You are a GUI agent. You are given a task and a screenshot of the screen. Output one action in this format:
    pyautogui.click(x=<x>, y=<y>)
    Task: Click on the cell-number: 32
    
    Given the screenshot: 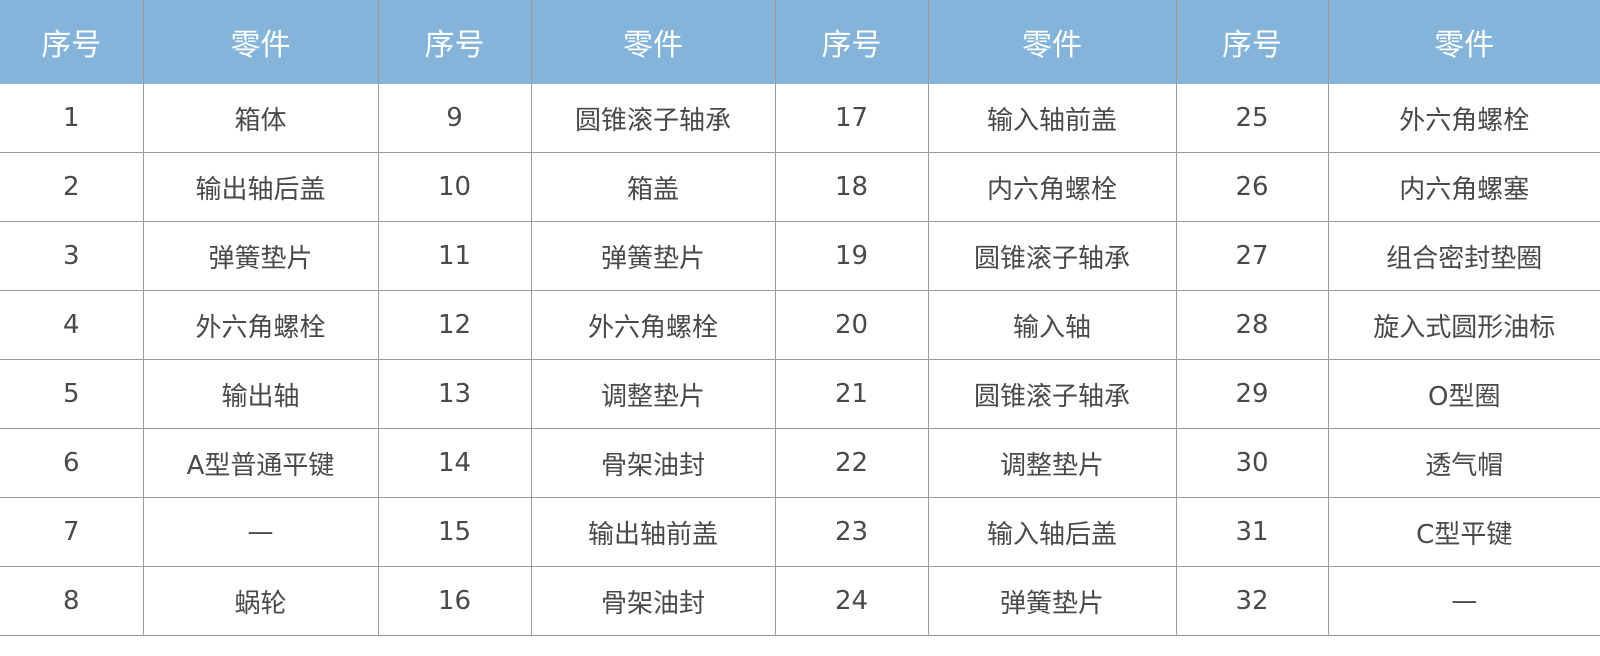 What is the action you would take?
    pyautogui.click(x=1252, y=601)
    